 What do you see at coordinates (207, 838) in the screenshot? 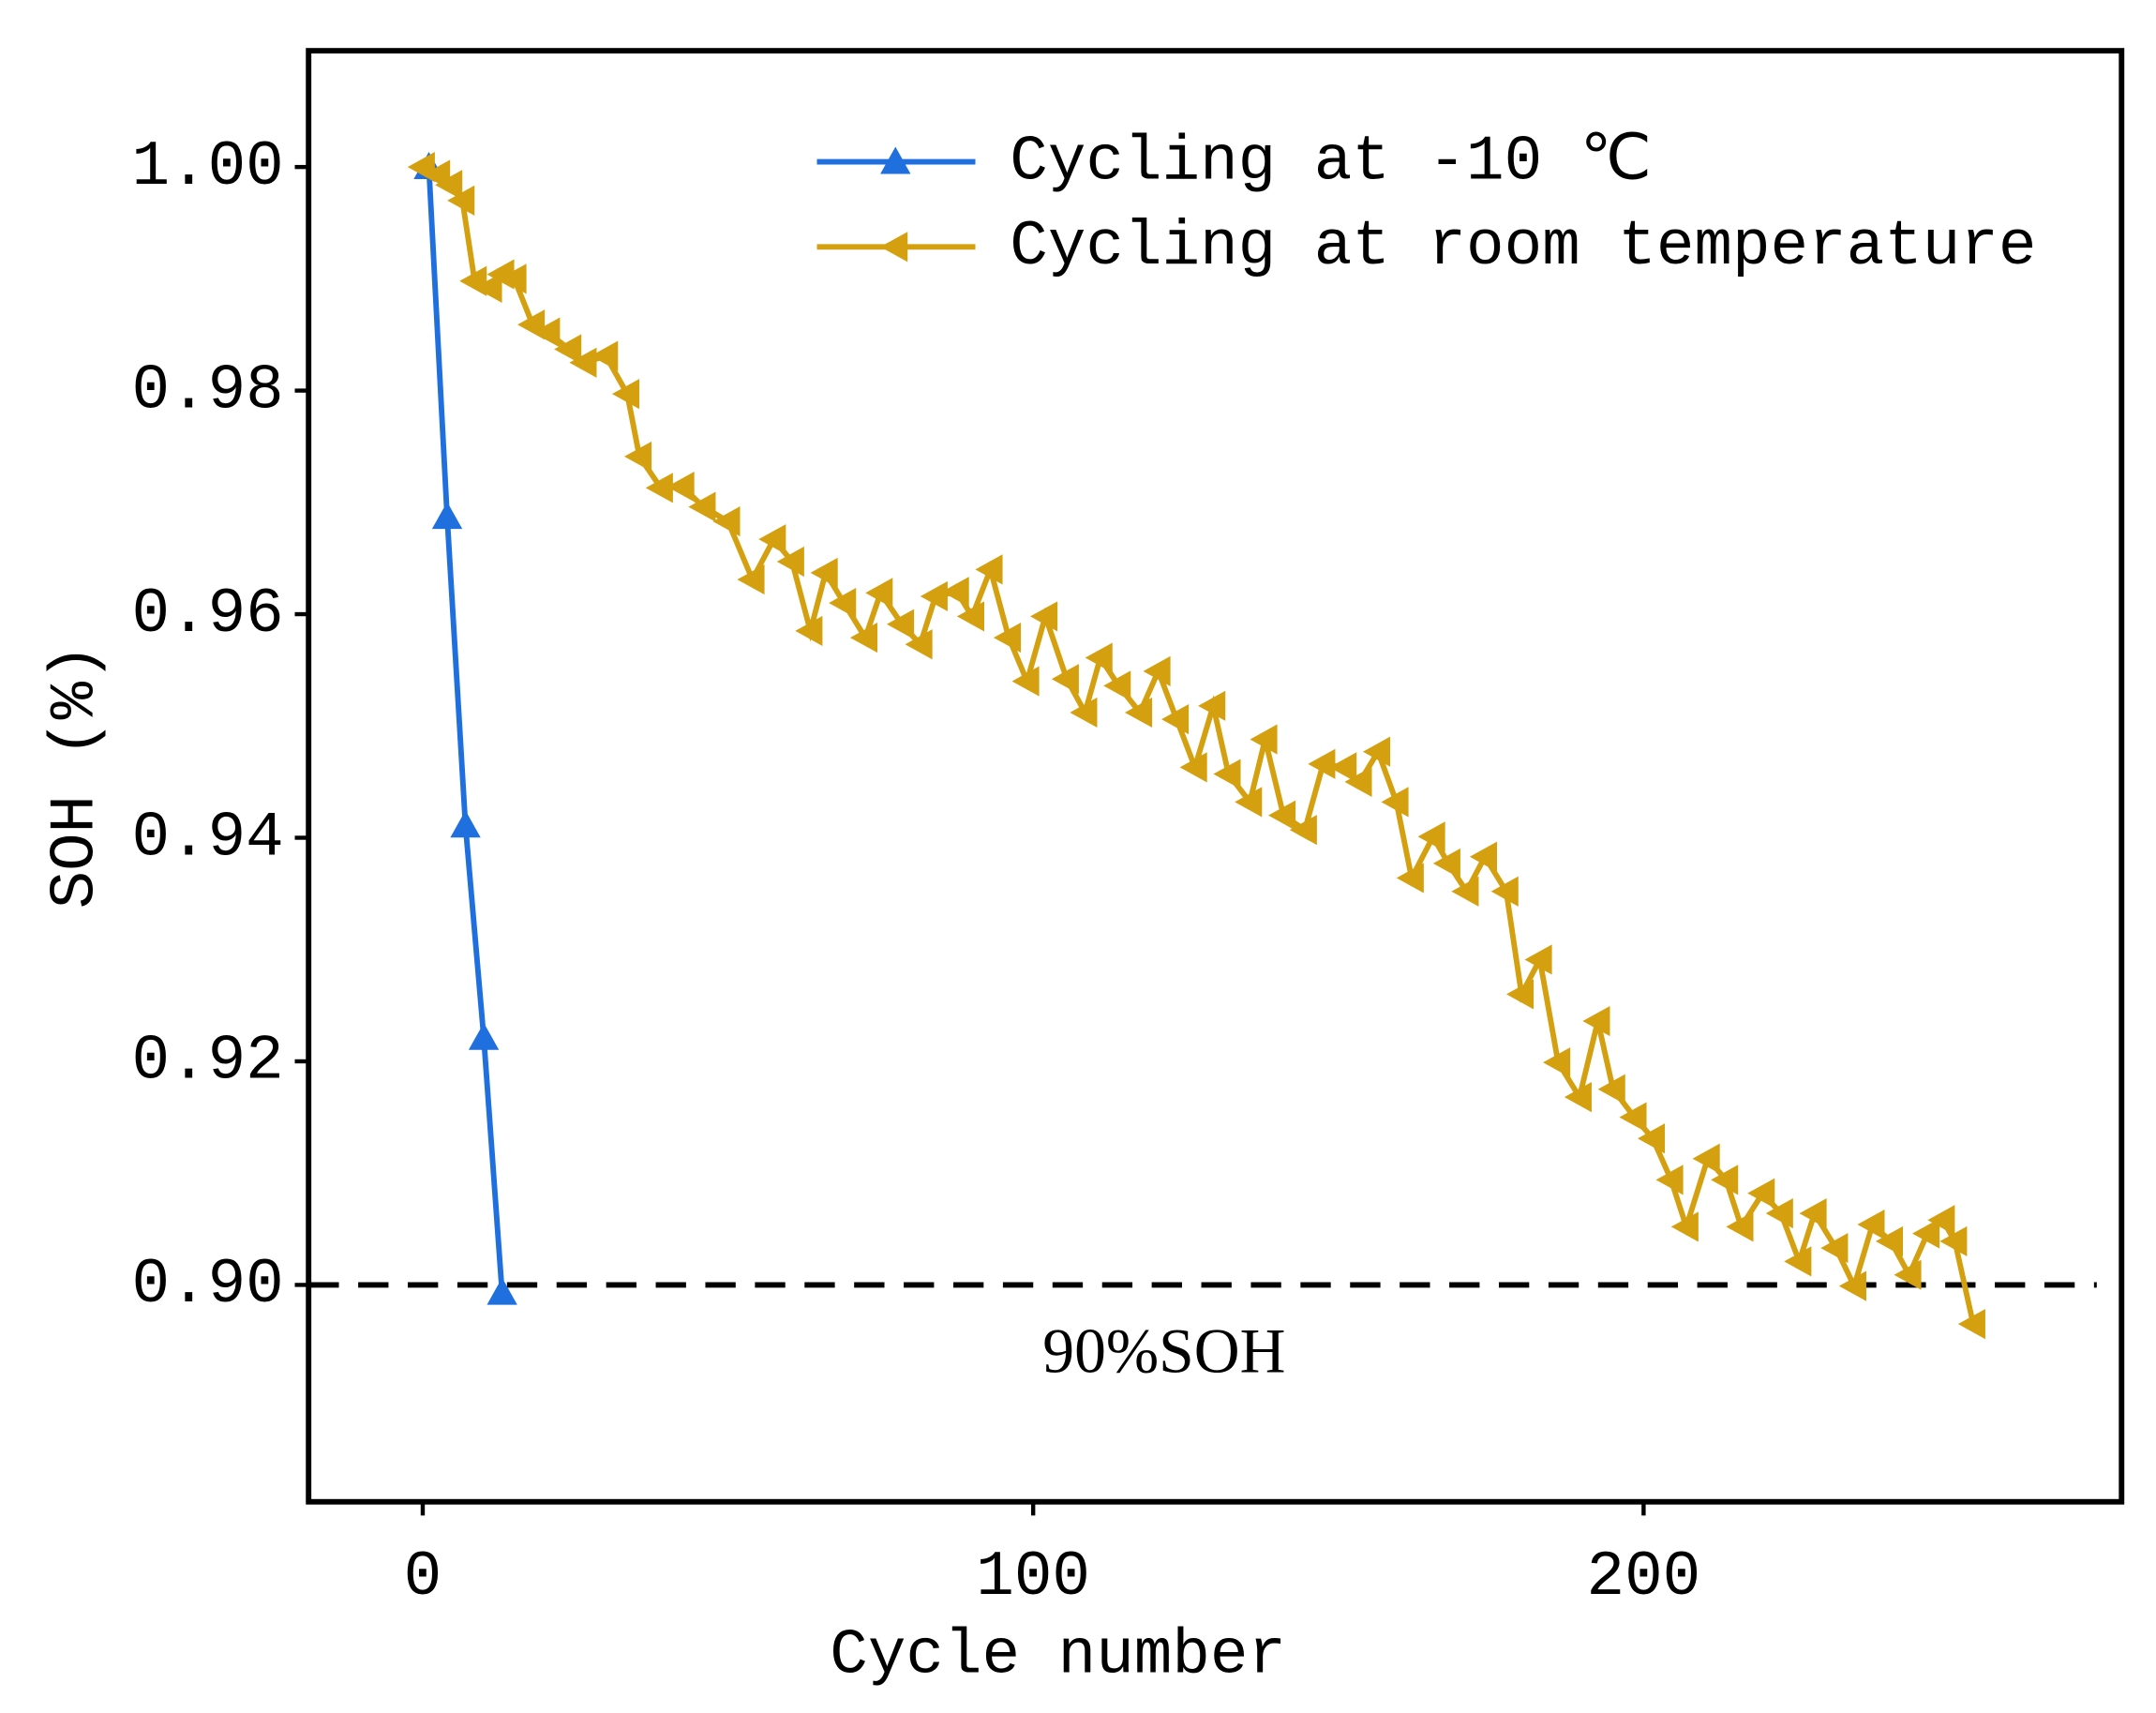
I see `y-tick-label: 0.94` at bounding box center [207, 838].